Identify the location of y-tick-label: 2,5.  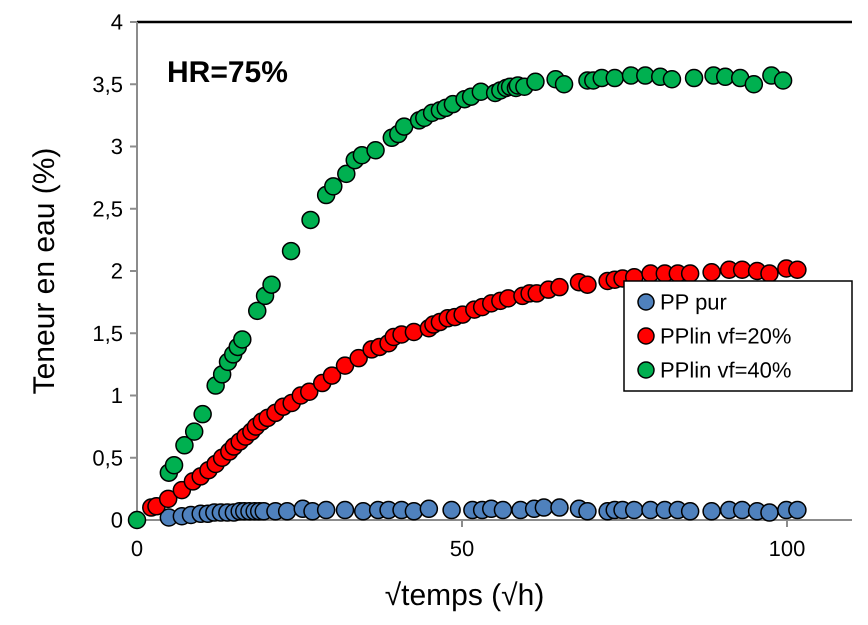
(107, 209).